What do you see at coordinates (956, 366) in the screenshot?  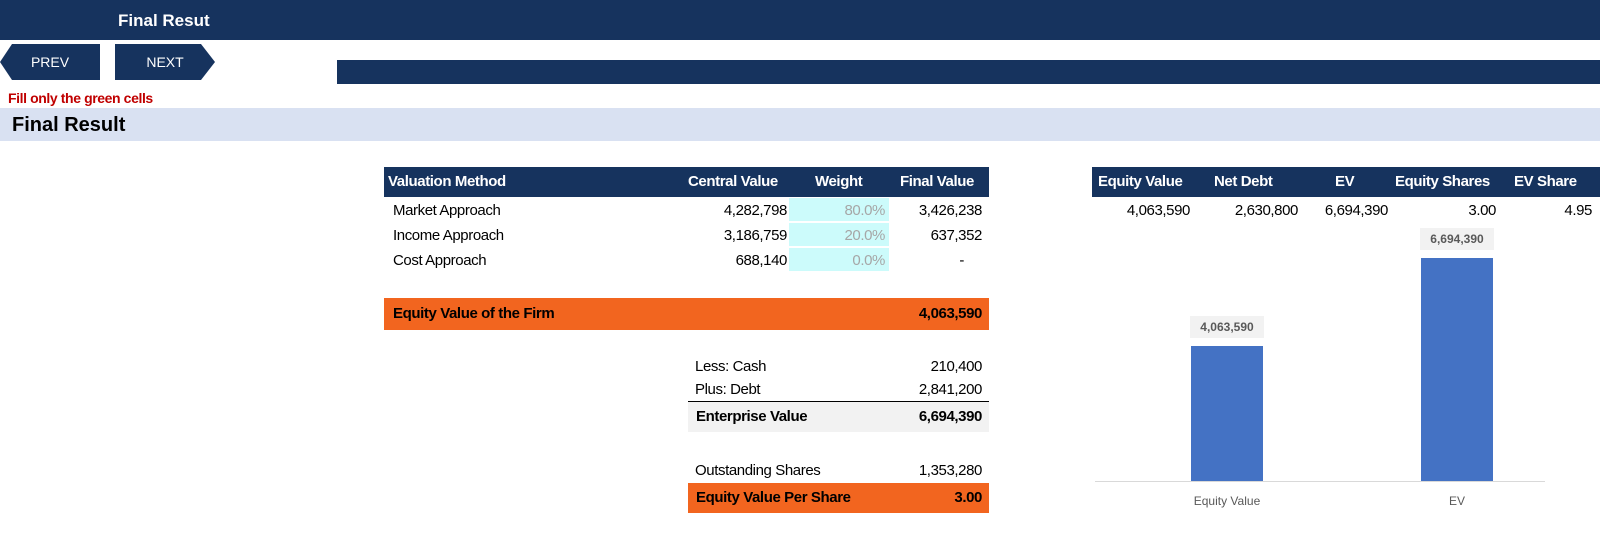 I see `less-cash-value: 210,400` at bounding box center [956, 366].